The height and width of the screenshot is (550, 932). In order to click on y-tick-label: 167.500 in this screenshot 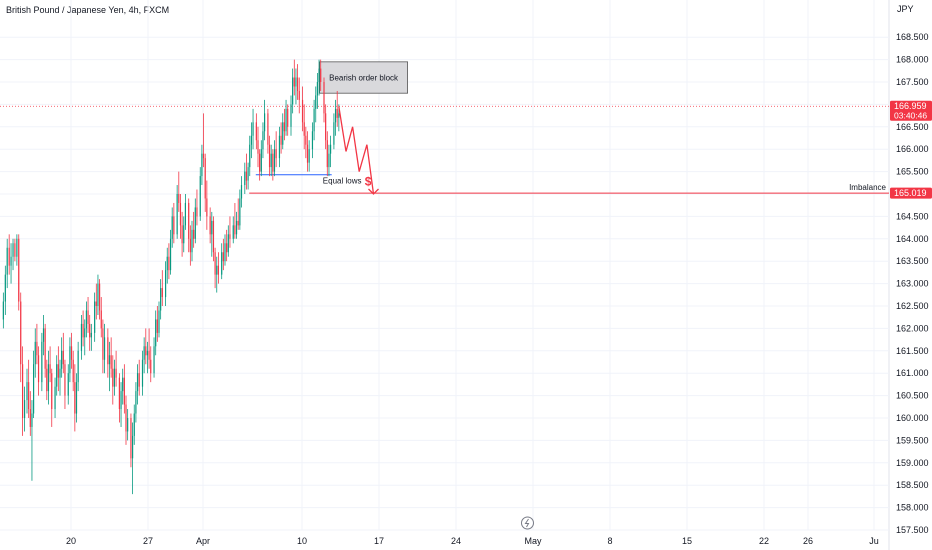, I will do `click(912, 82)`.